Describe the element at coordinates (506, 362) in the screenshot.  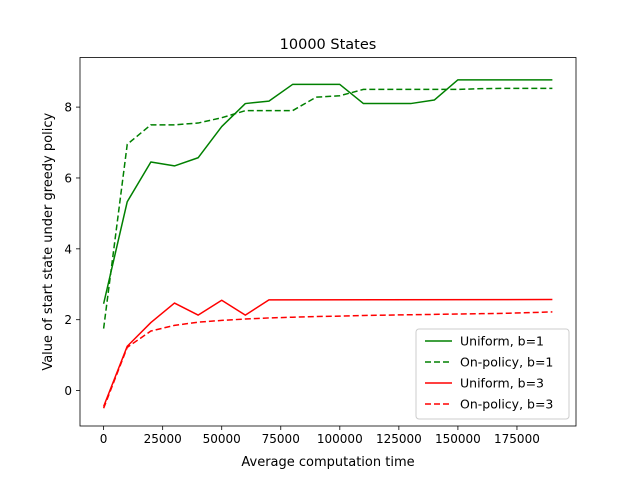
I see `legend-label-on-policy-b-1: On-policy, b=1` at that location.